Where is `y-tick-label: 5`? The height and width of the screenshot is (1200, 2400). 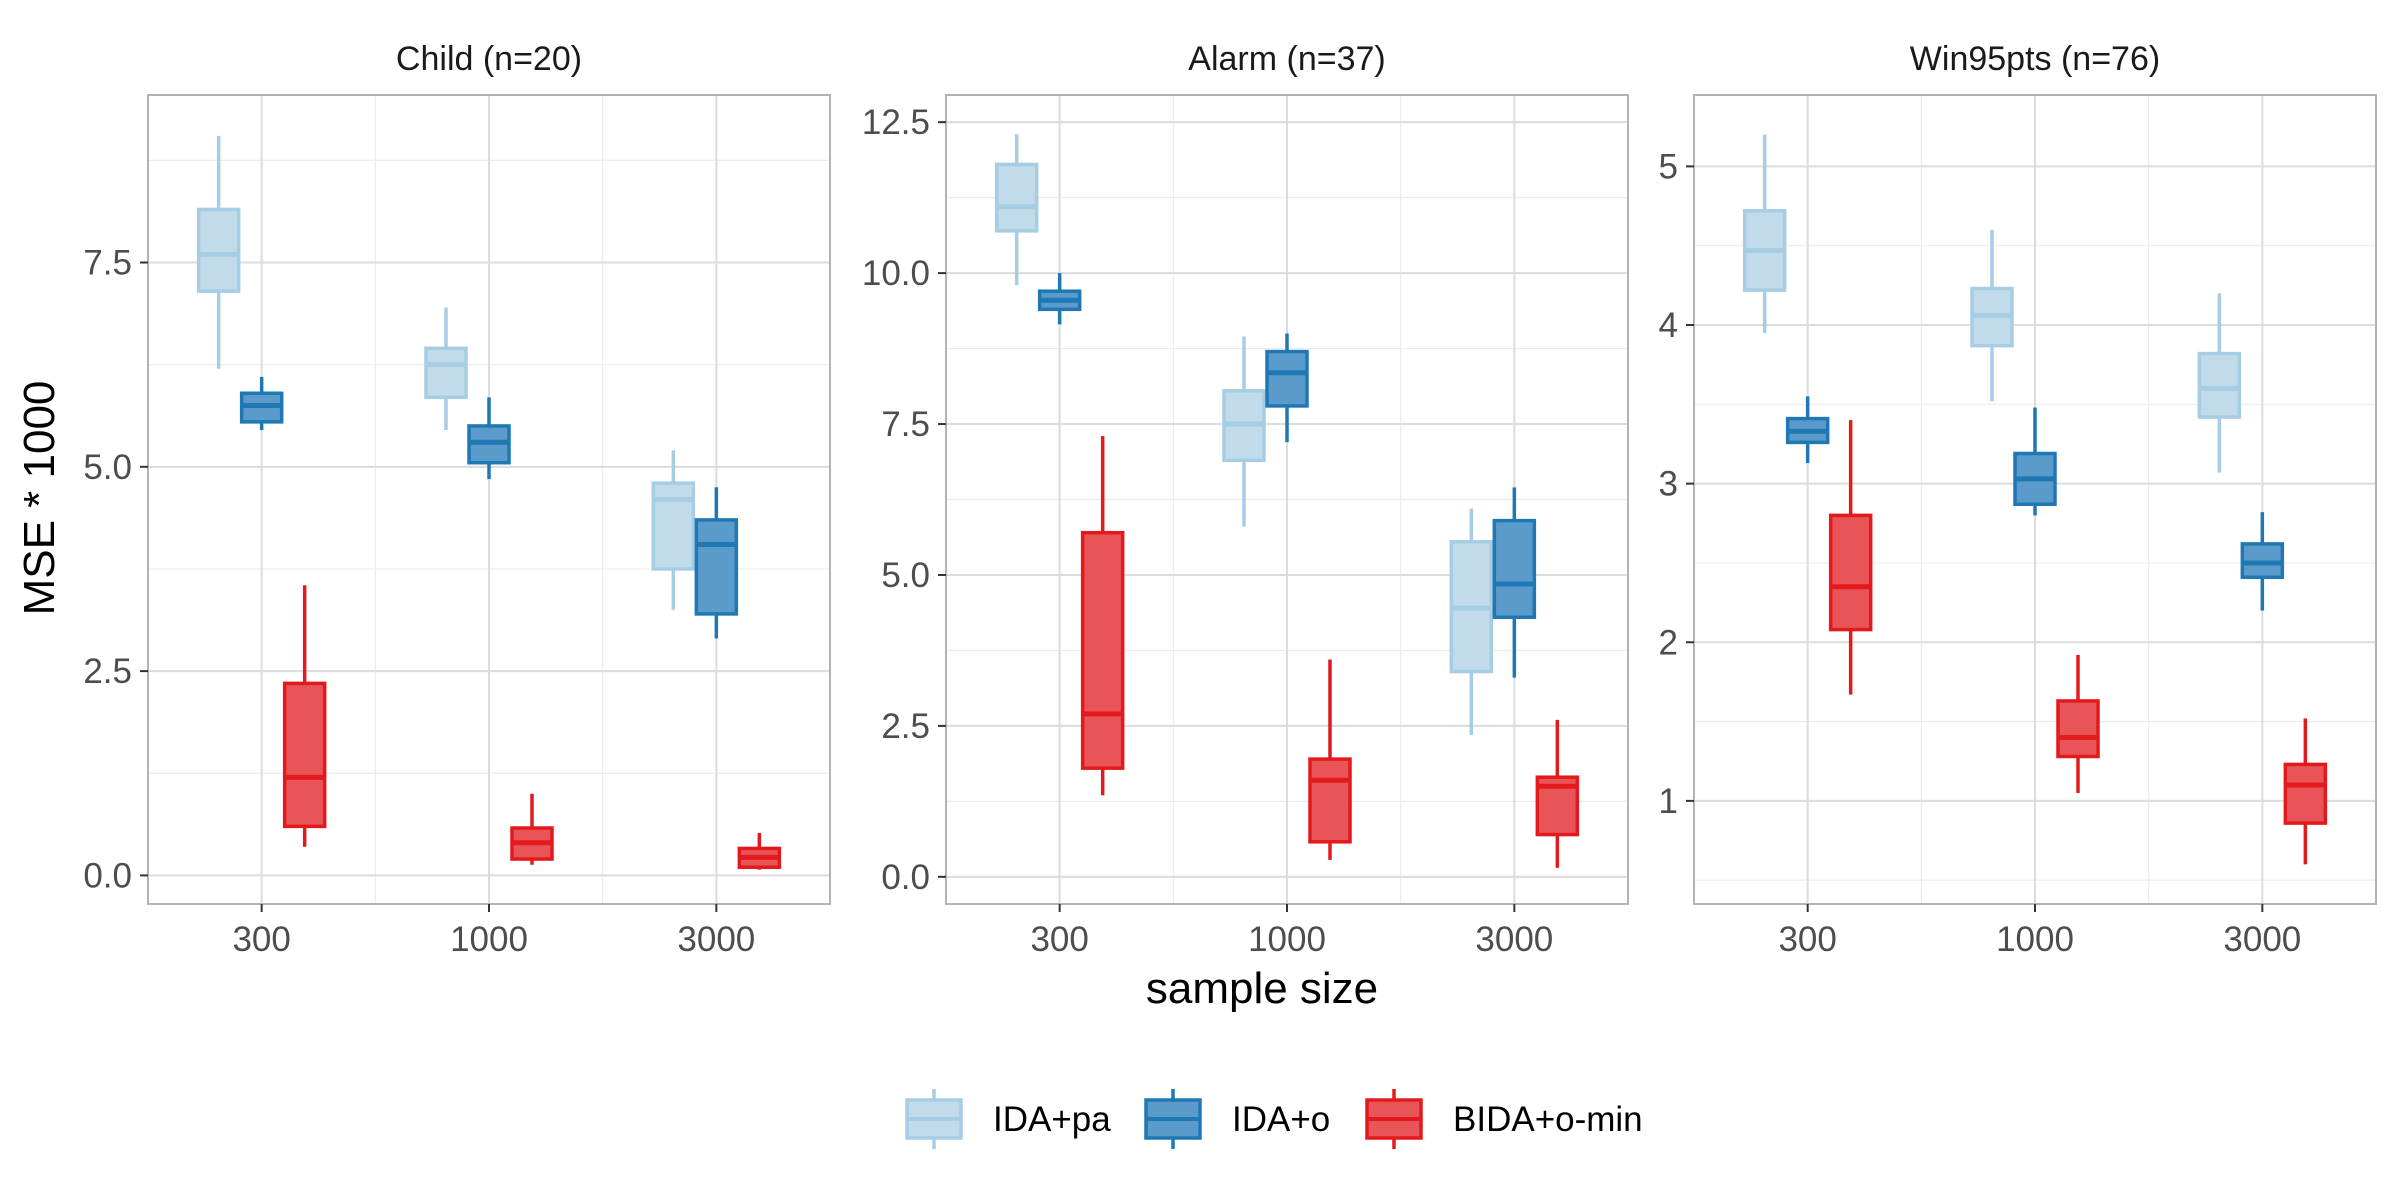 y-tick-label: 5 is located at coordinates (1668, 166).